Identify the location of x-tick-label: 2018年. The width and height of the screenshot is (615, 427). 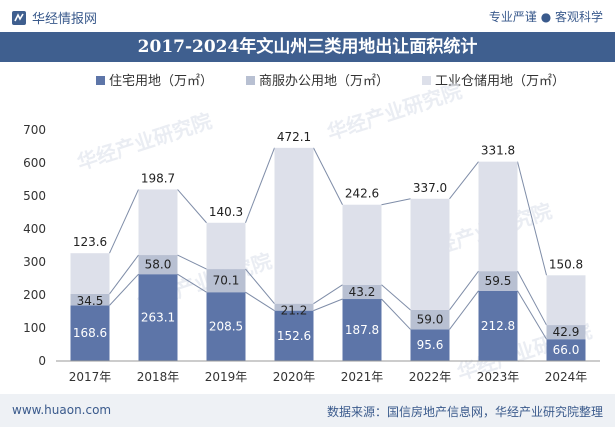
(158, 377).